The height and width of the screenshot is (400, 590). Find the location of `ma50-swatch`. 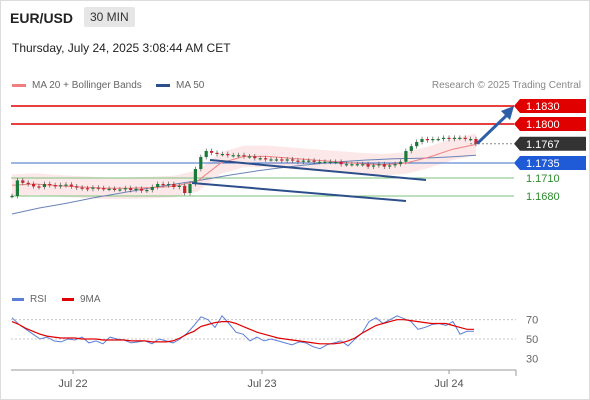

ma50-swatch is located at coordinates (163, 85).